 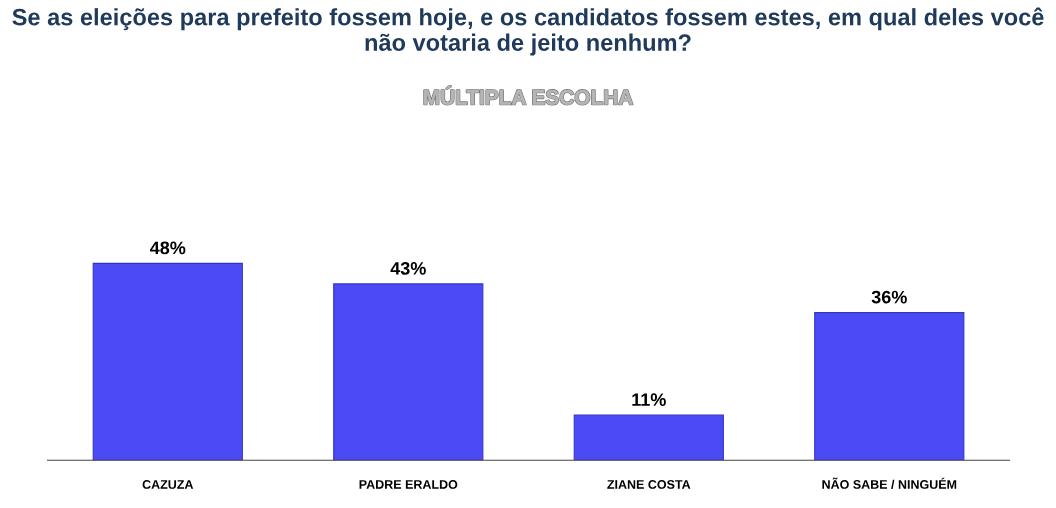 What do you see at coordinates (889, 297) in the screenshot?
I see `data-label: 36%` at bounding box center [889, 297].